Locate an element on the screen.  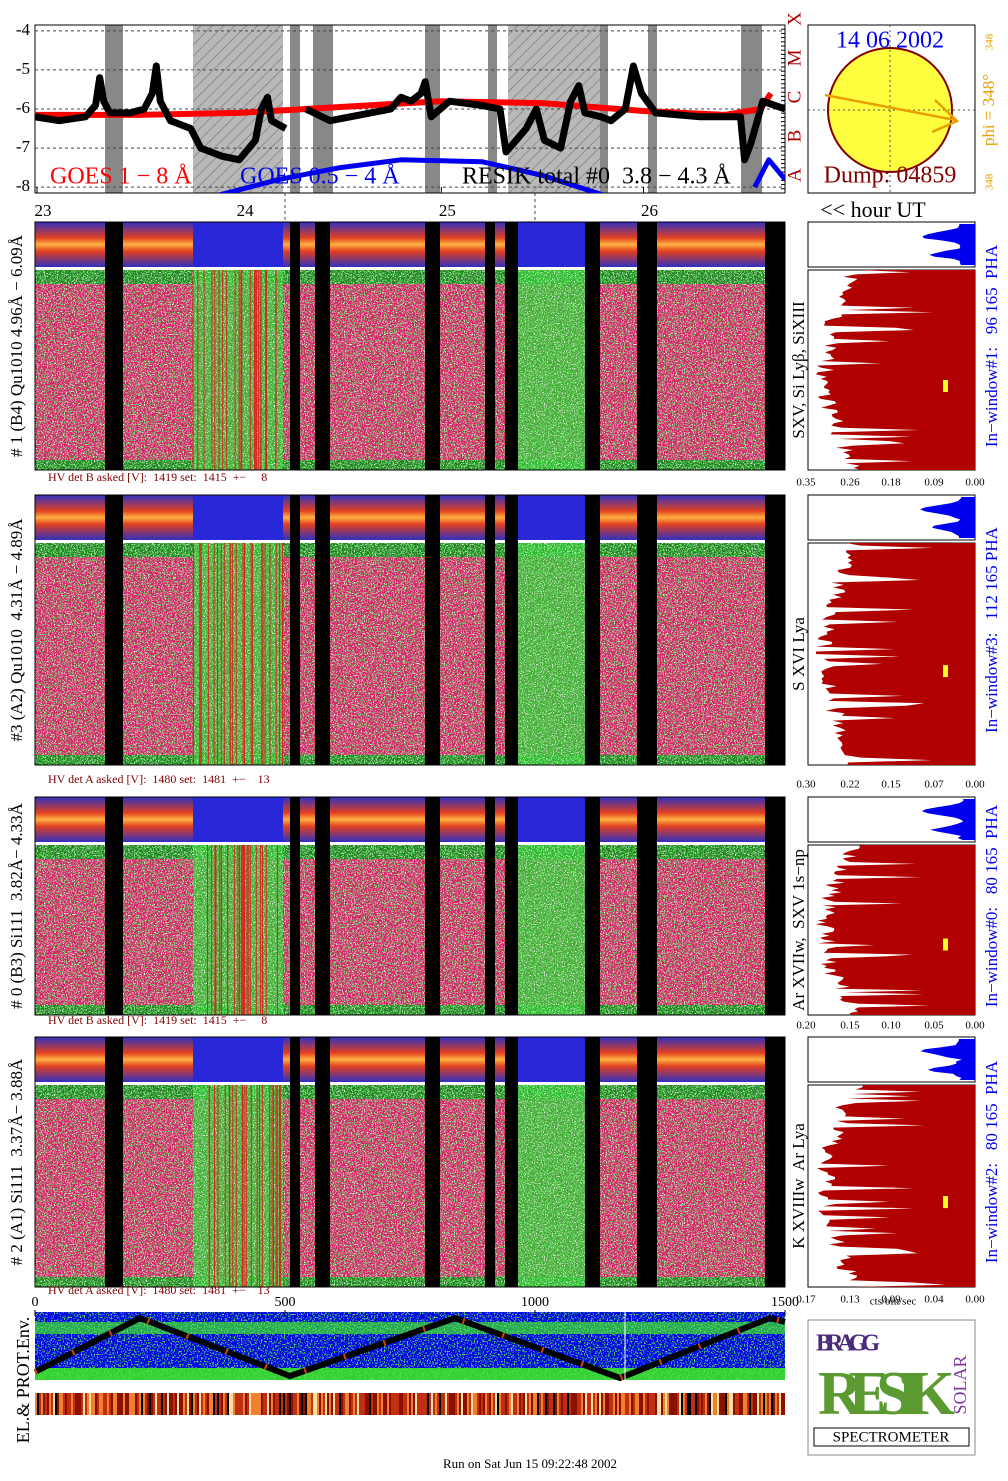
pha-band is located at coordinates (410, 244).